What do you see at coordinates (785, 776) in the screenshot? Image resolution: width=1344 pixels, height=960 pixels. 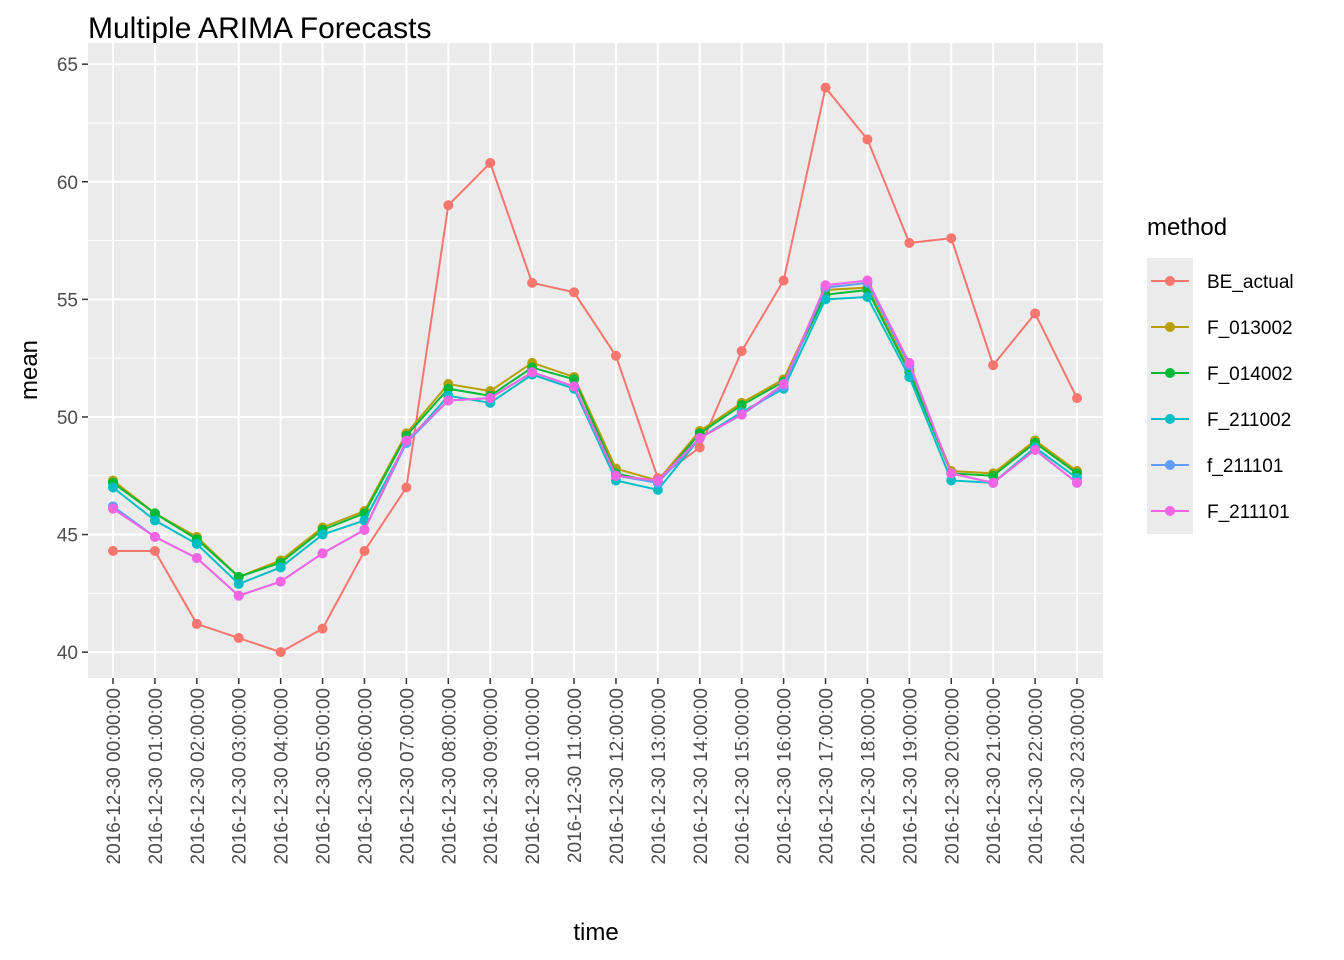 I see `x-tick-label: 2016-12-30 16:00:00` at bounding box center [785, 776].